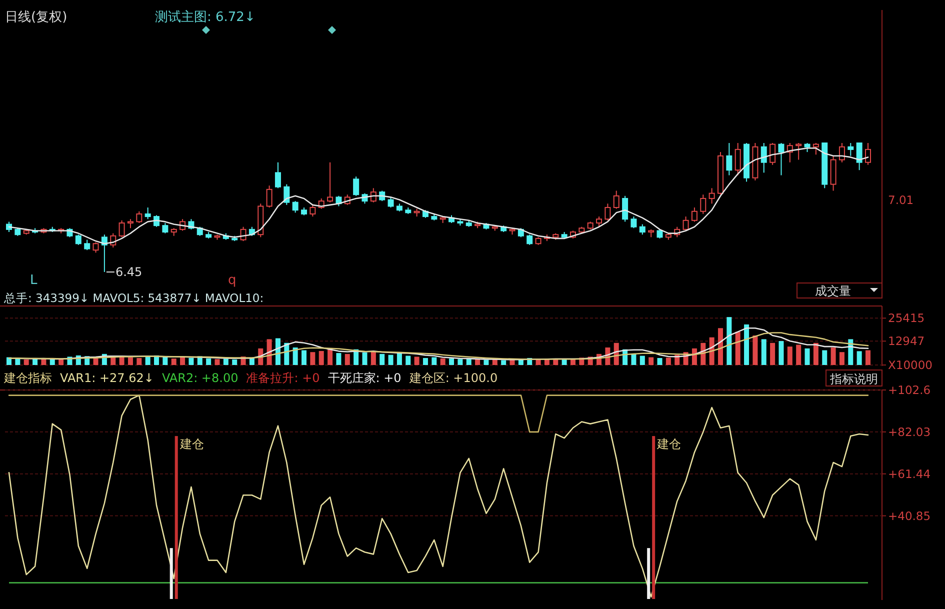 The image size is (945, 609). What do you see at coordinates (906, 341) in the screenshot?
I see `y-tick-label: 12947` at bounding box center [906, 341].